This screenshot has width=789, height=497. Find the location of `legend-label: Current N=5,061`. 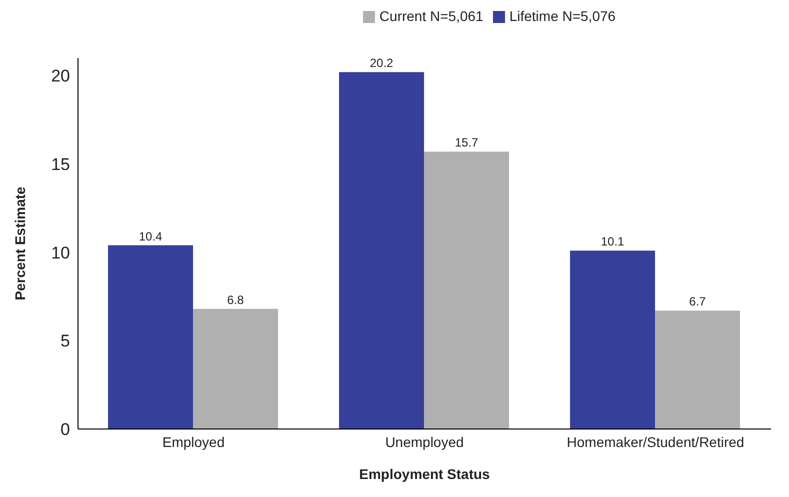

legend-label: Current N=5,061 is located at coordinates (431, 16).